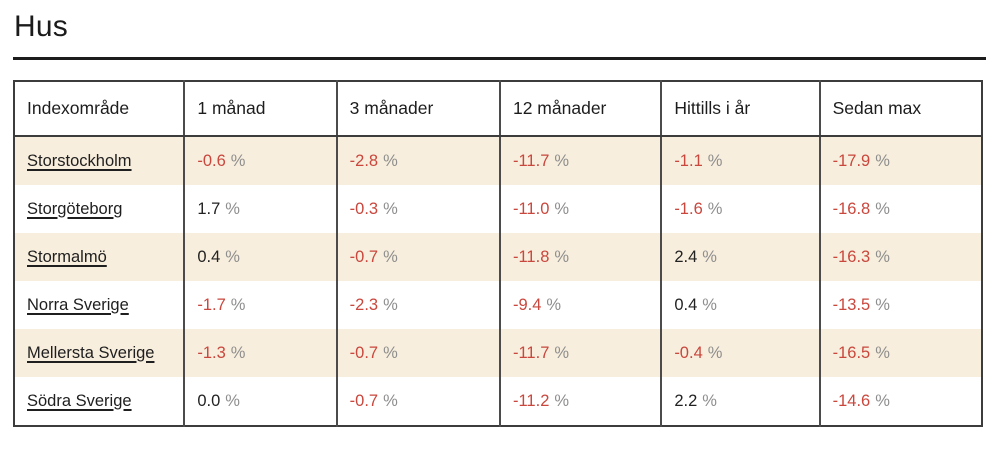 The image size is (999, 456). Describe the element at coordinates (531, 256) in the screenshot. I see `value-number: -11.8` at that location.